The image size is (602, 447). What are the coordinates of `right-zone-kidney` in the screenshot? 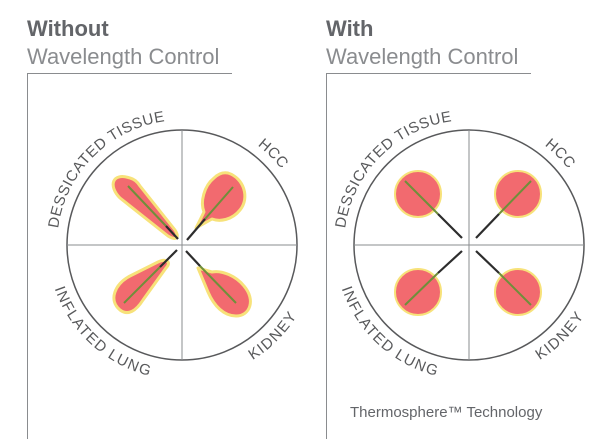 It's located at (508, 283).